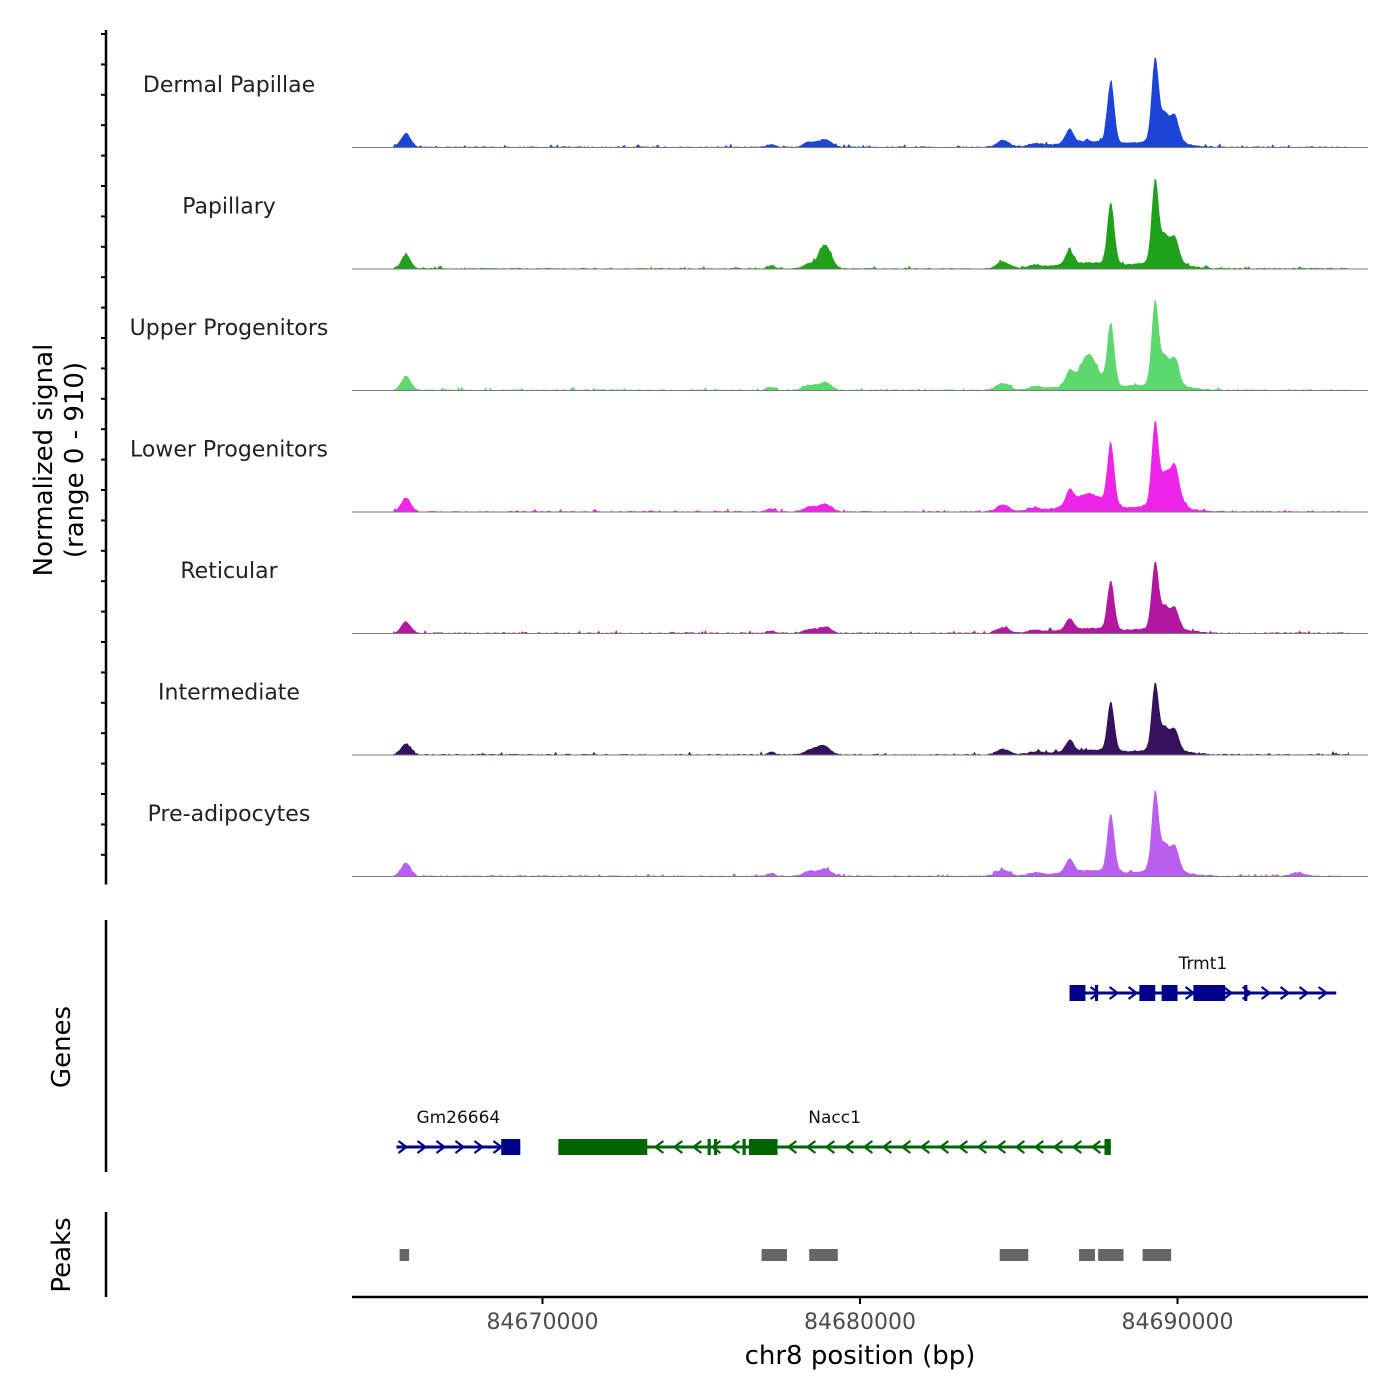 Image resolution: width=1400 pixels, height=1400 pixels. I want to click on exon-Gm26664, so click(511, 1147).